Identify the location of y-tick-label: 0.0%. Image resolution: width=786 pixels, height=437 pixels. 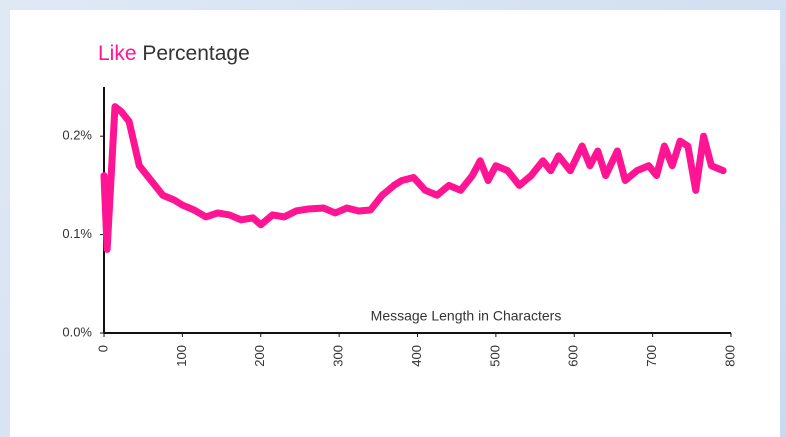
(77, 331).